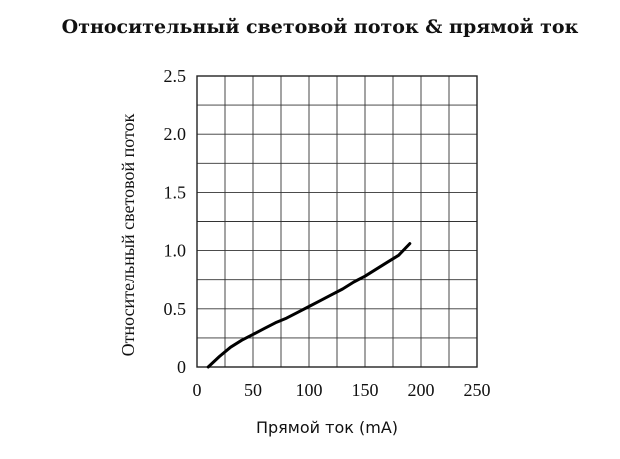  What do you see at coordinates (175, 134) in the screenshot?
I see `y-tick-label: 2.0` at bounding box center [175, 134].